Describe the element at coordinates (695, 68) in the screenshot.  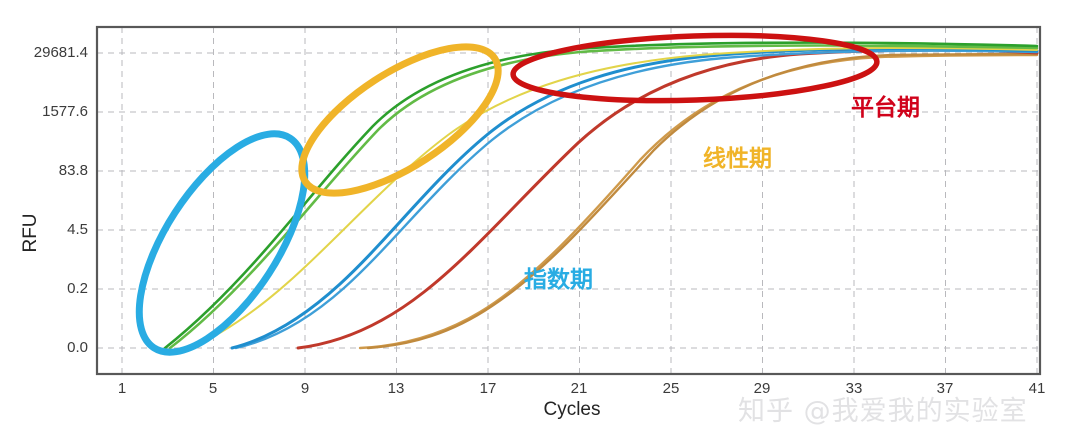
I see `plateau-phase-ellipse` at that location.